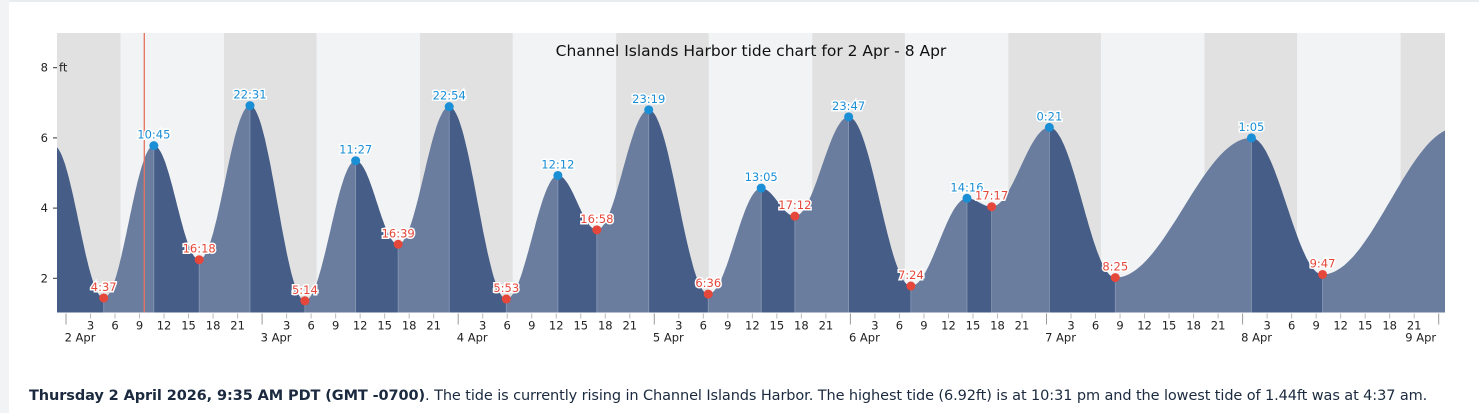 Image resolution: width=1479 pixels, height=413 pixels. I want to click on high-tide-label: 13:05, so click(761, 177).